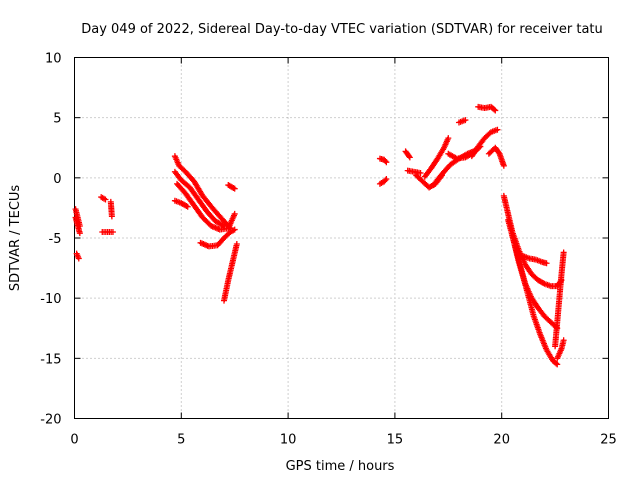 This screenshot has width=640, height=480. I want to click on y-axis-label: SDTVAR / TECUs, so click(15, 238).